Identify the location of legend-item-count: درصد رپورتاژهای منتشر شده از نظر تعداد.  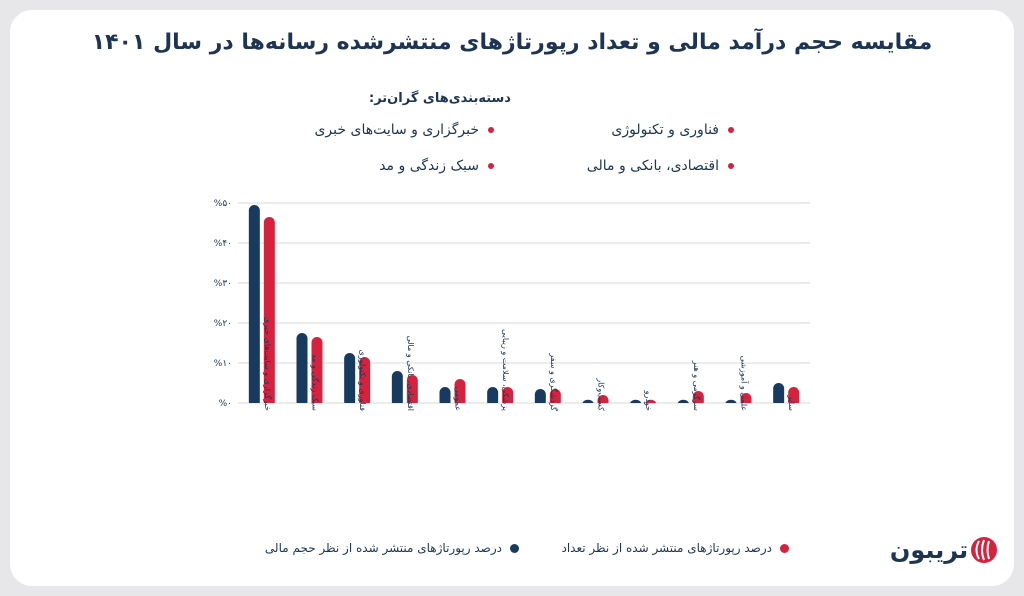
(675, 548).